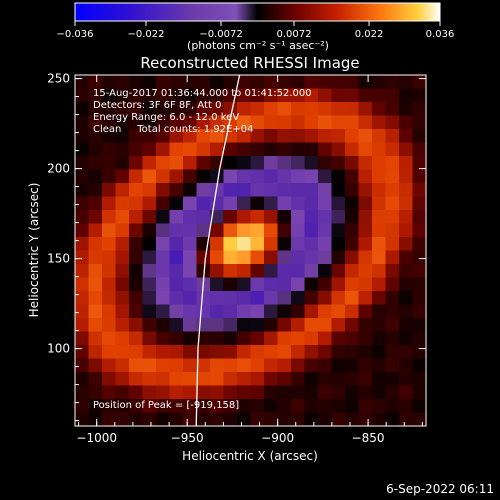 Image resolution: width=500 pixels, height=500 pixels. What do you see at coordinates (369, 34) in the screenshot?
I see `colorbar-tick-label: 0.022` at bounding box center [369, 34].